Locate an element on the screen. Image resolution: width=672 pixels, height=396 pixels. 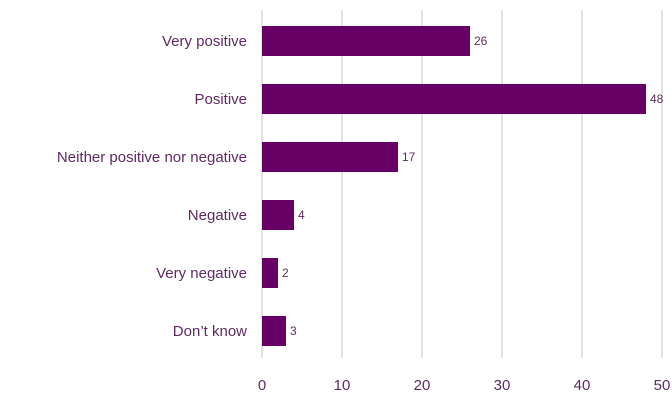
category-label: Positive is located at coordinates (220, 99).